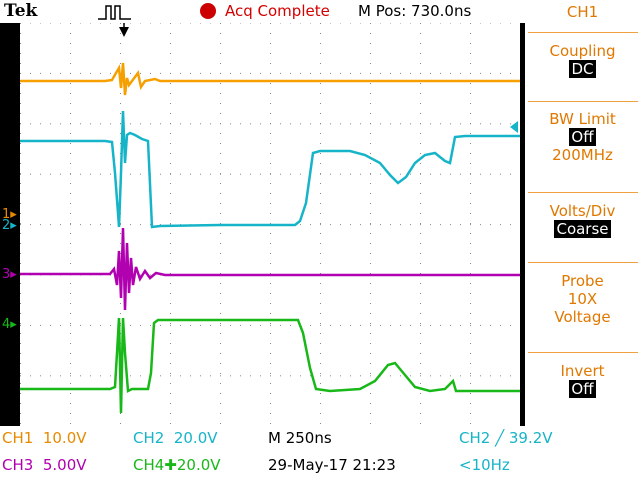  What do you see at coordinates (44, 465) in the screenshot?
I see `ch3-scale: CH3 5.00V` at bounding box center [44, 465].